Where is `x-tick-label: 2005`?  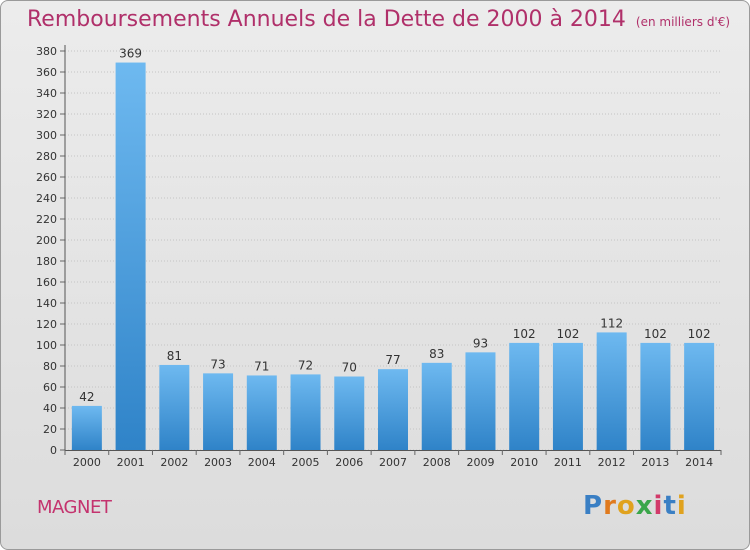
x-tick-label: 2005 is located at coordinates (306, 462).